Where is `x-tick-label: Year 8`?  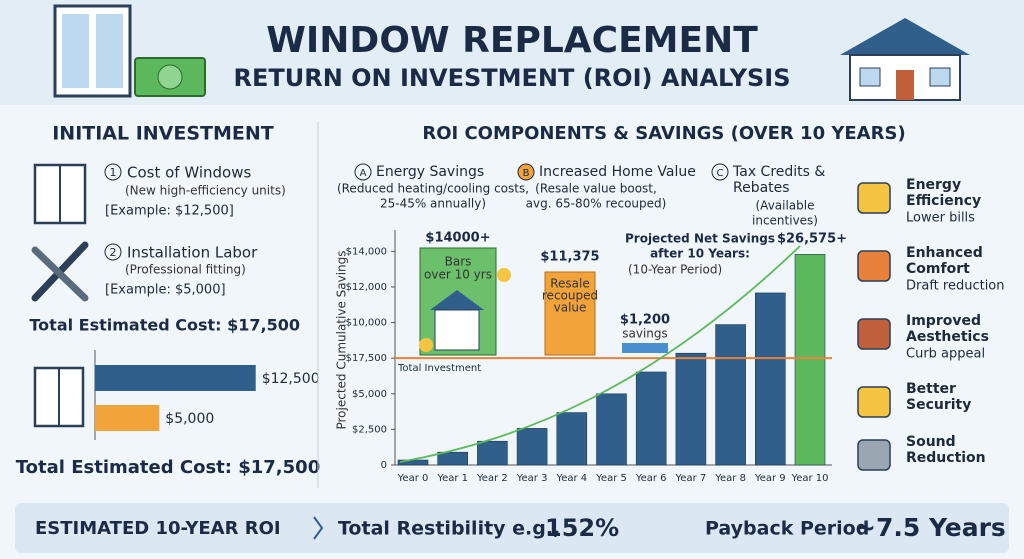 x-tick-label: Year 8 is located at coordinates (730, 478).